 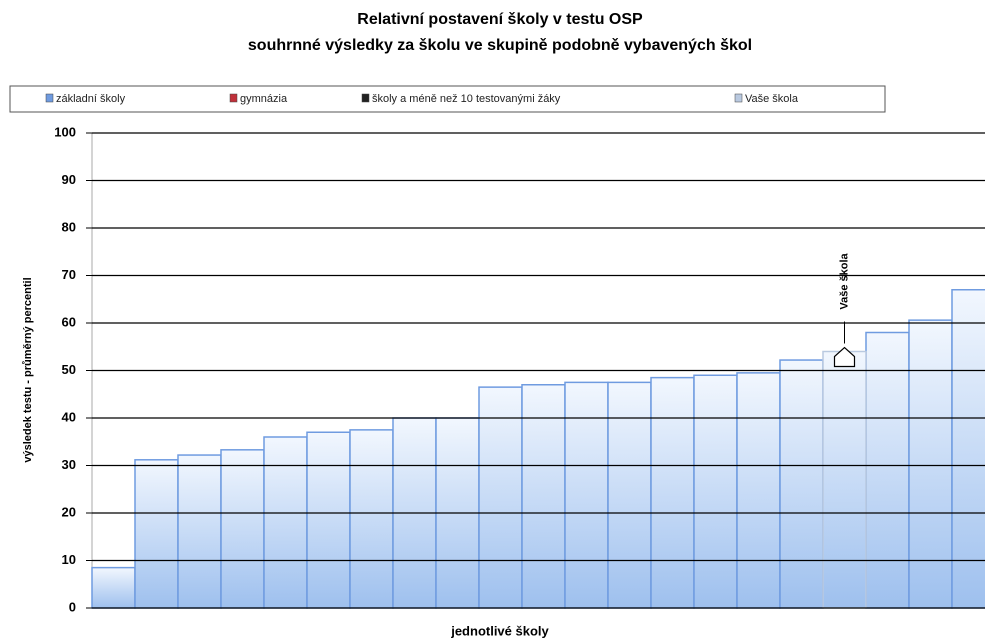 What do you see at coordinates (500, 19) in the screenshot?
I see `chart-title: Relativní postavení školy v testu OSP` at bounding box center [500, 19].